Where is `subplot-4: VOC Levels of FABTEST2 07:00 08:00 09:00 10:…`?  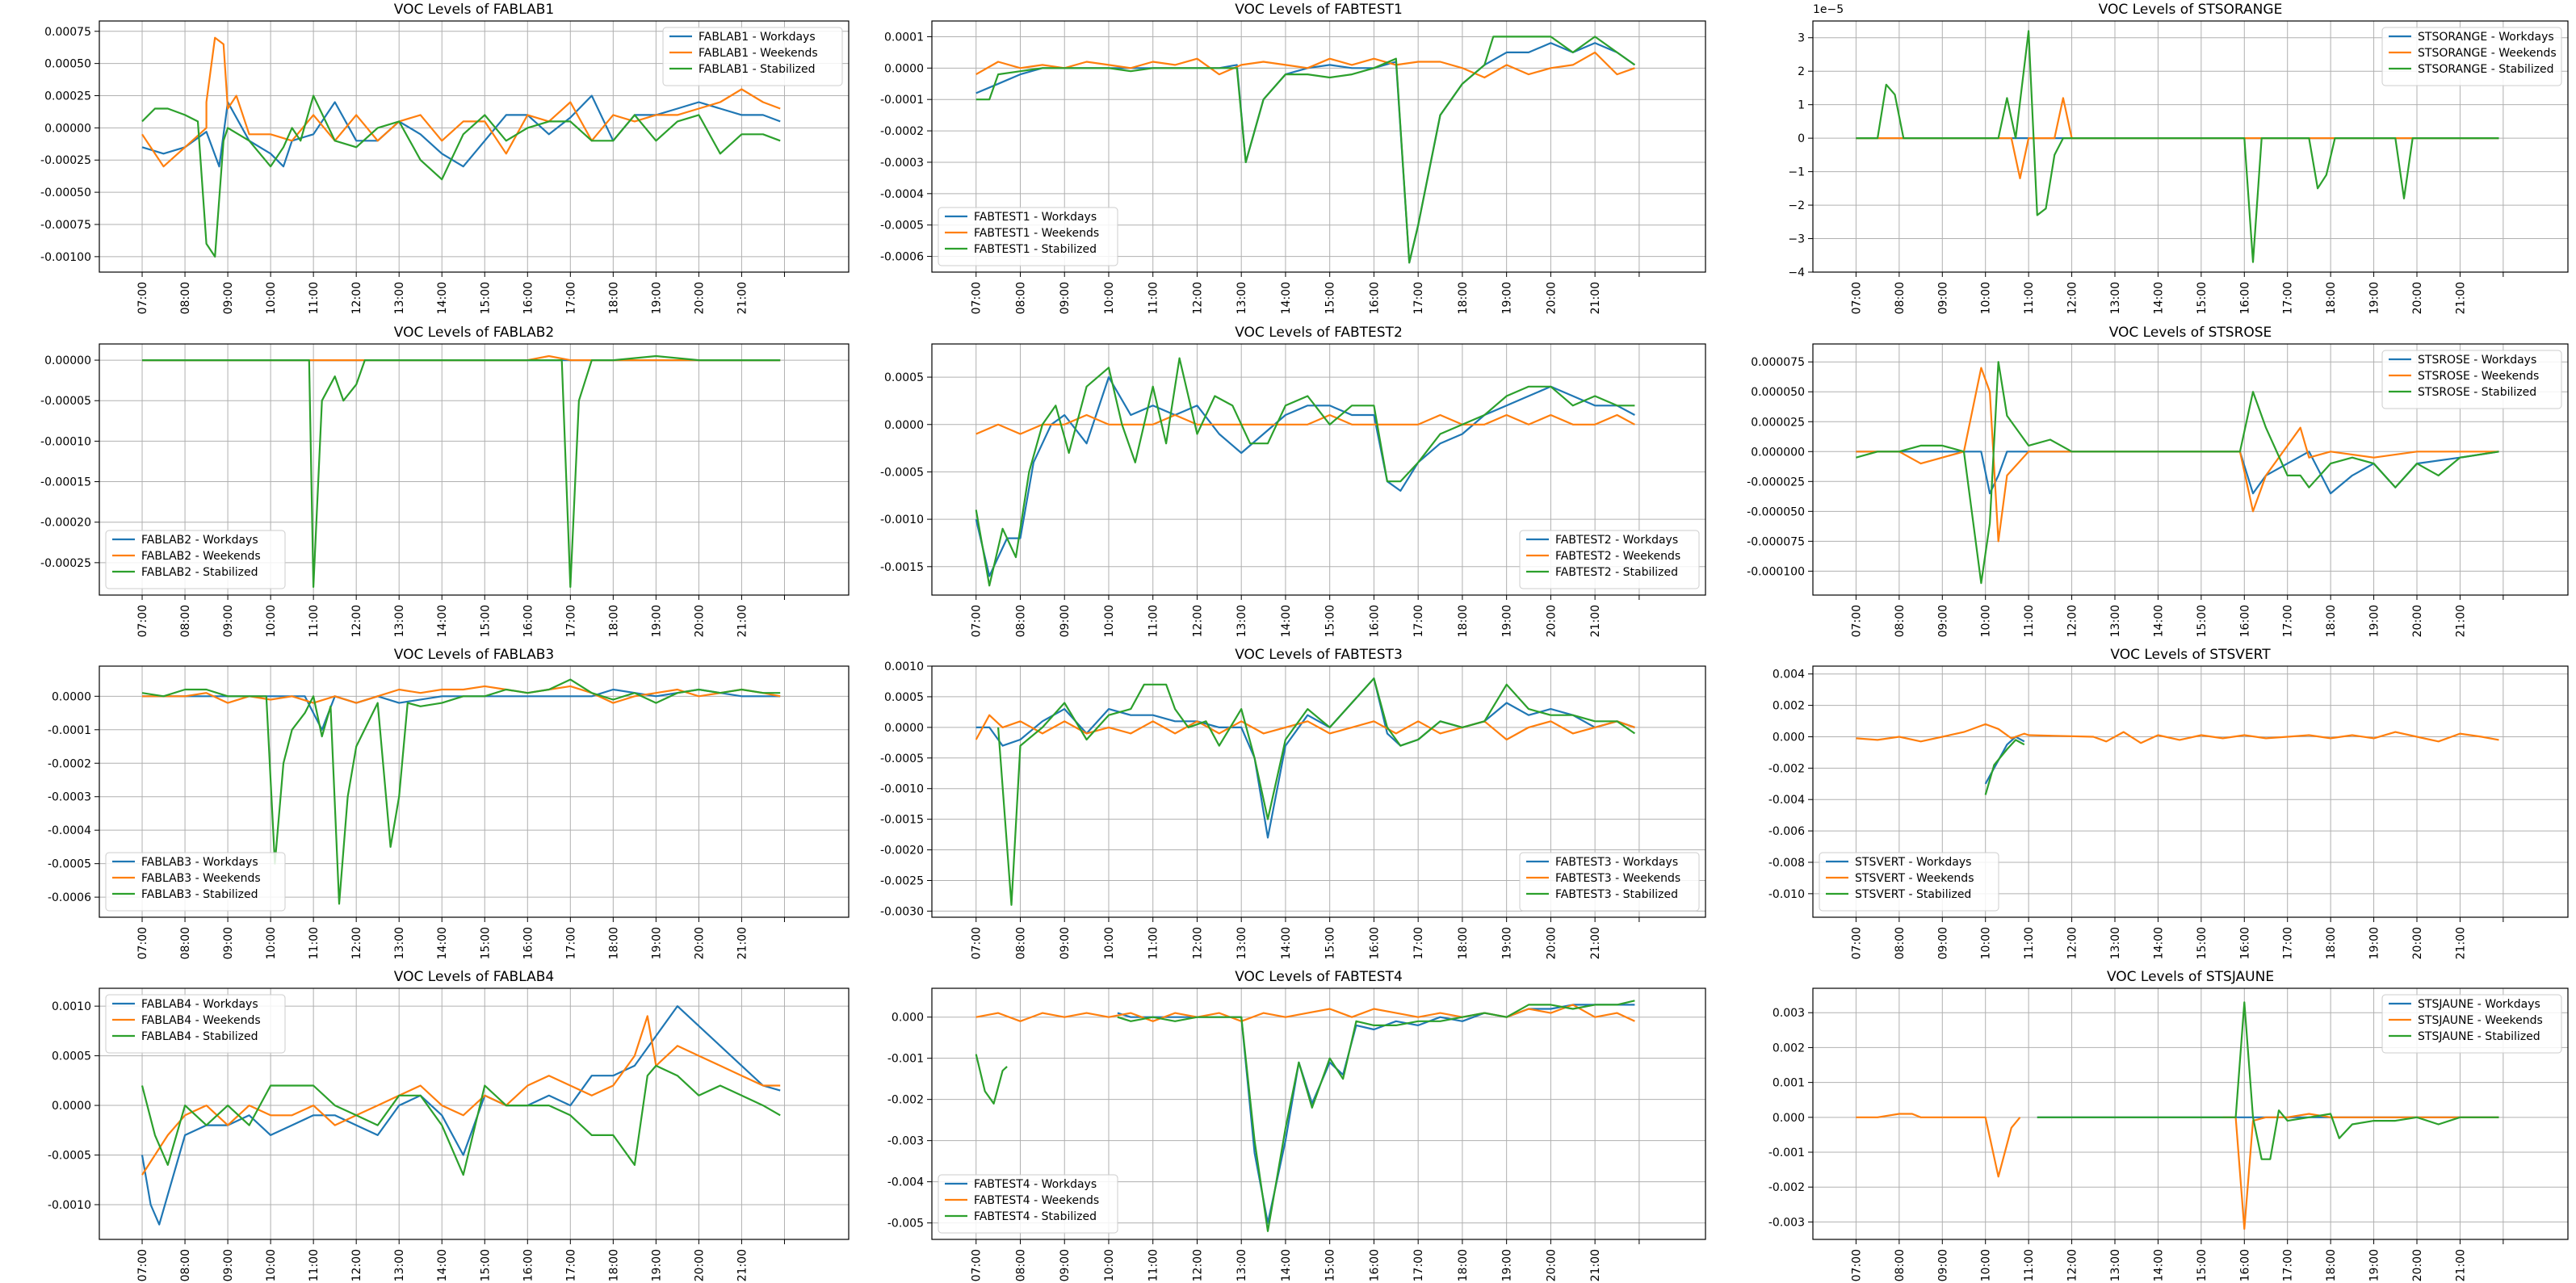
subplot-4: VOC Levels of FABTEST2 07:00 08:00 09:00 10:… is located at coordinates (1293, 481).